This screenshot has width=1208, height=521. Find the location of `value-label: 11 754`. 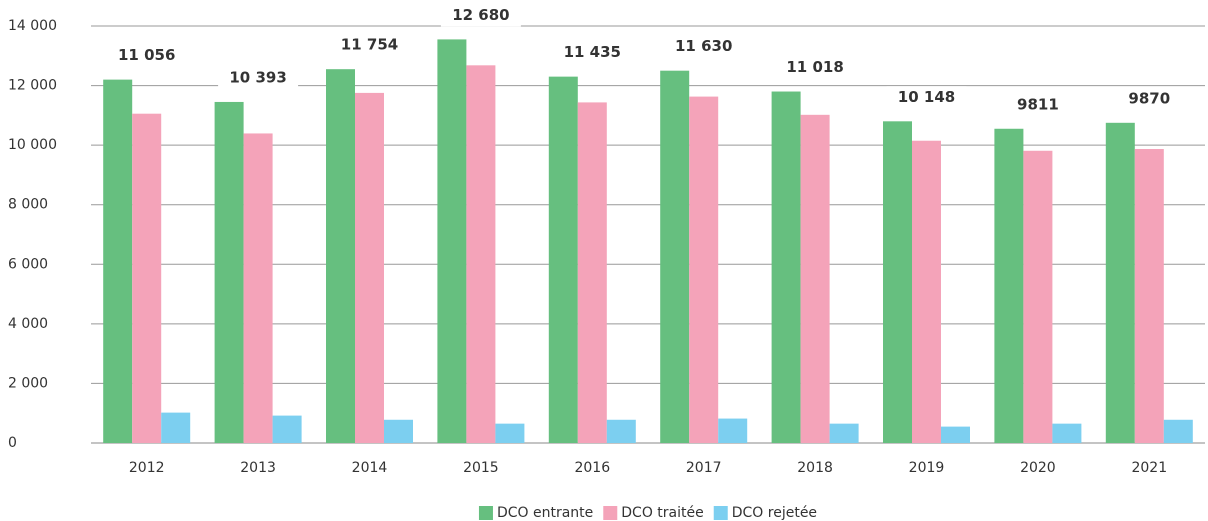

value-label: 11 754 is located at coordinates (369, 45).